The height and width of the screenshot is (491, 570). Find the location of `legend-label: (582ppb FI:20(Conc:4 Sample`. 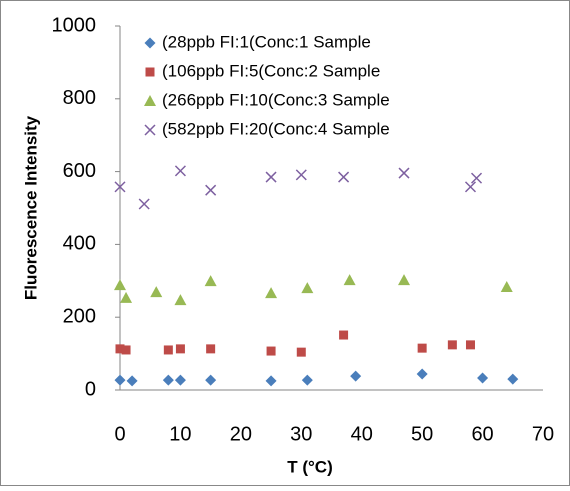

legend-label: (582ppb FI:20(Conc:4 Sample is located at coordinates (276, 128).